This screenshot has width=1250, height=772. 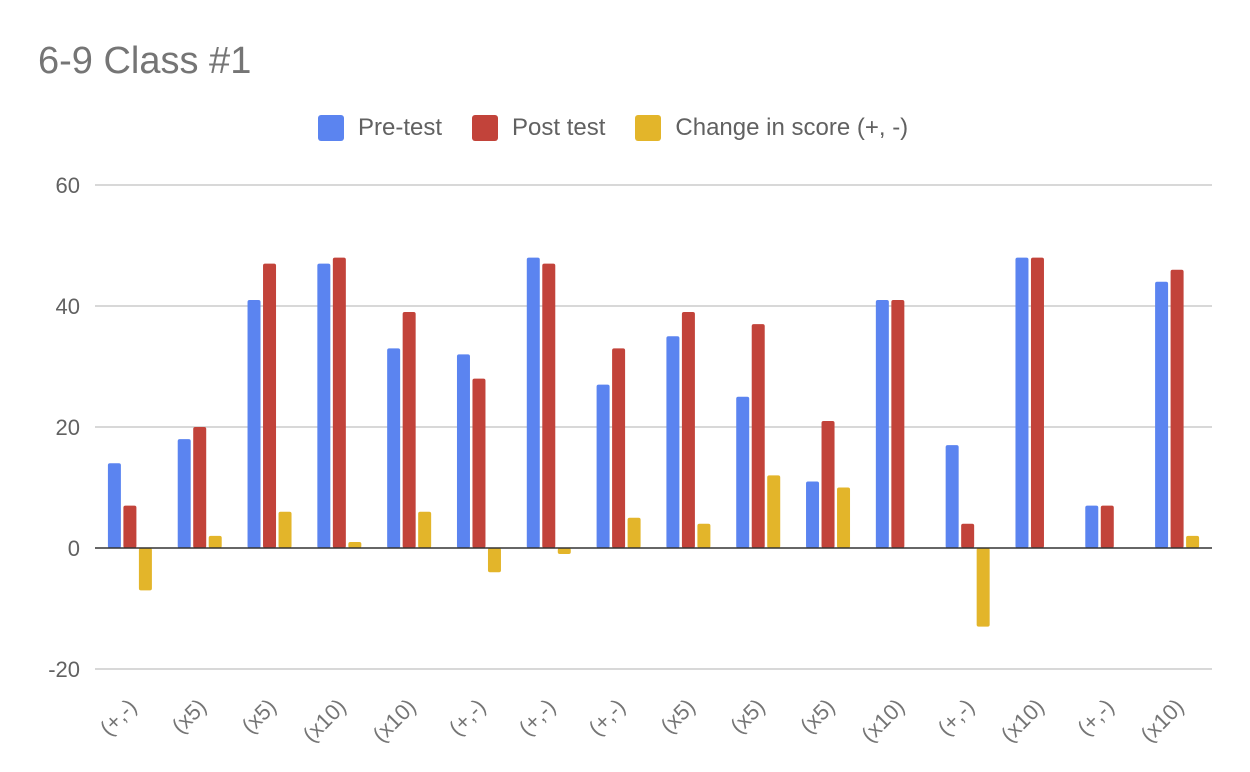 What do you see at coordinates (68, 185) in the screenshot?
I see `y-tick-label: 60` at bounding box center [68, 185].